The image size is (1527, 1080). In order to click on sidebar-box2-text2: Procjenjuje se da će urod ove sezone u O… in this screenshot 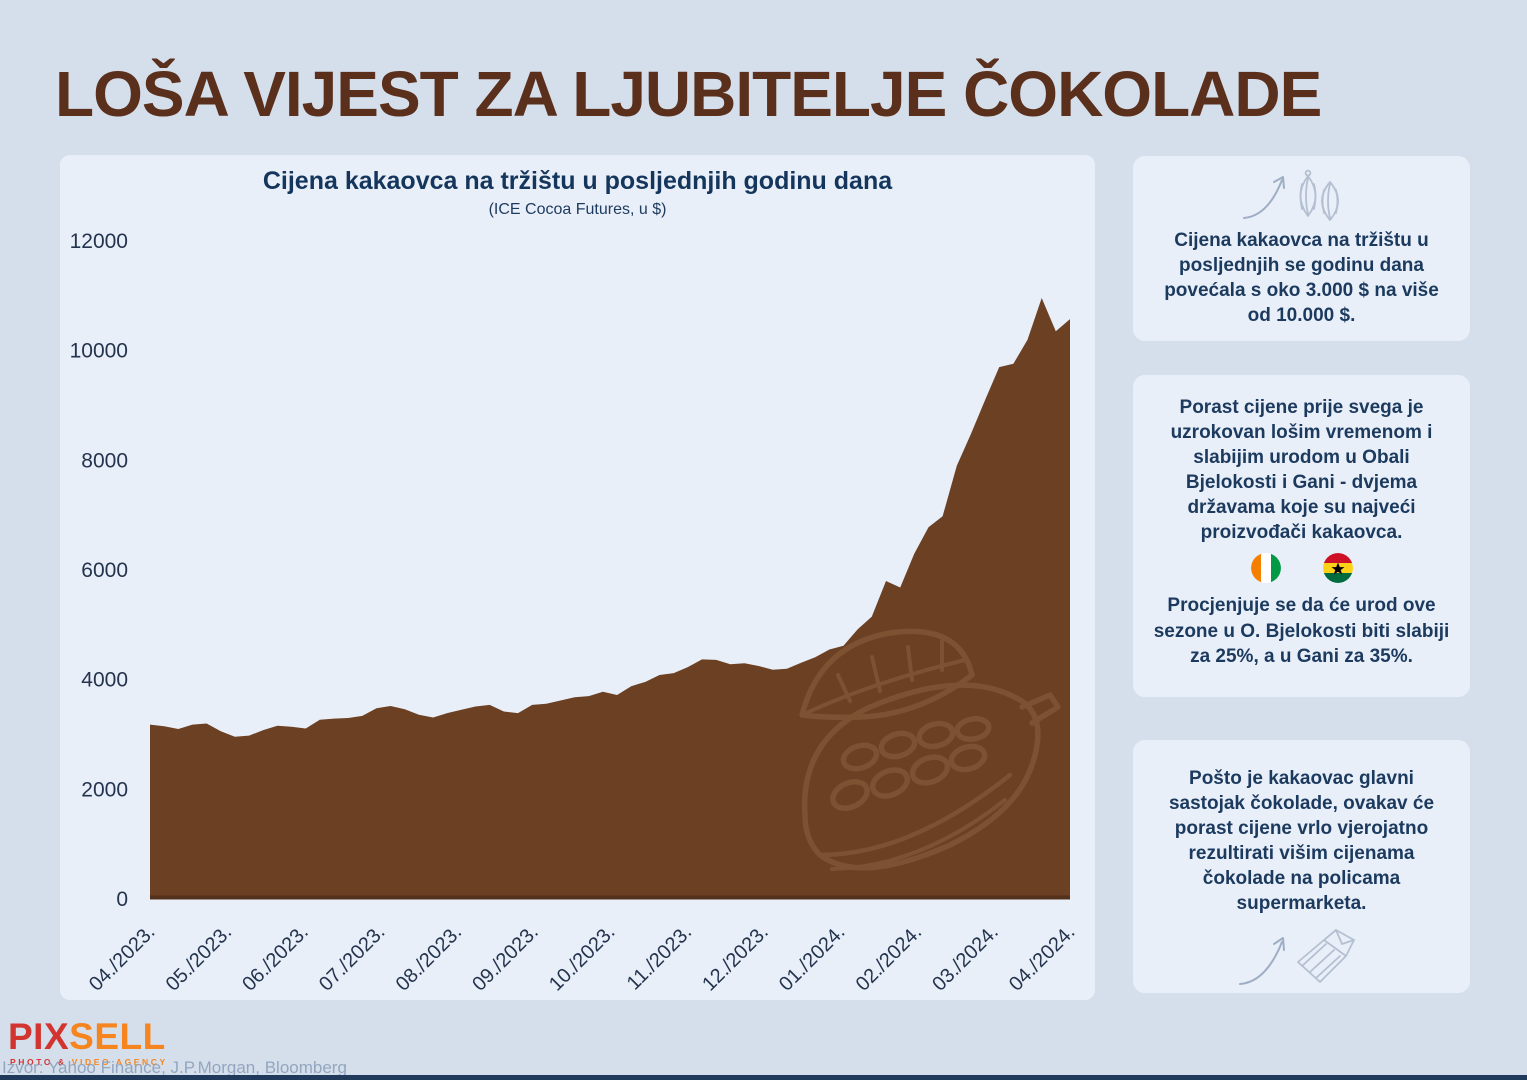, I will do `click(1301, 631)`.